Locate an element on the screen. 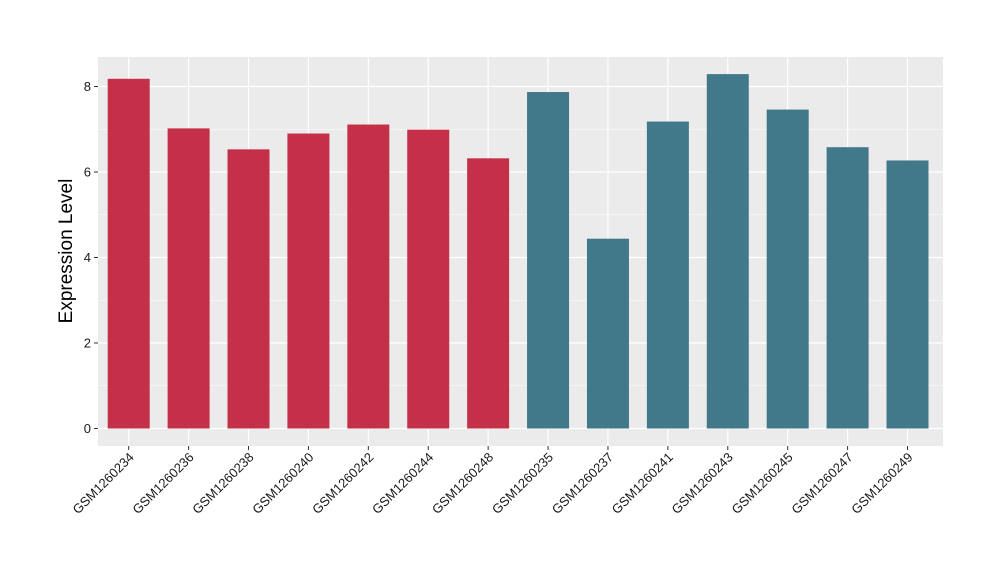  bar-GSM1260234 is located at coordinates (128, 253).